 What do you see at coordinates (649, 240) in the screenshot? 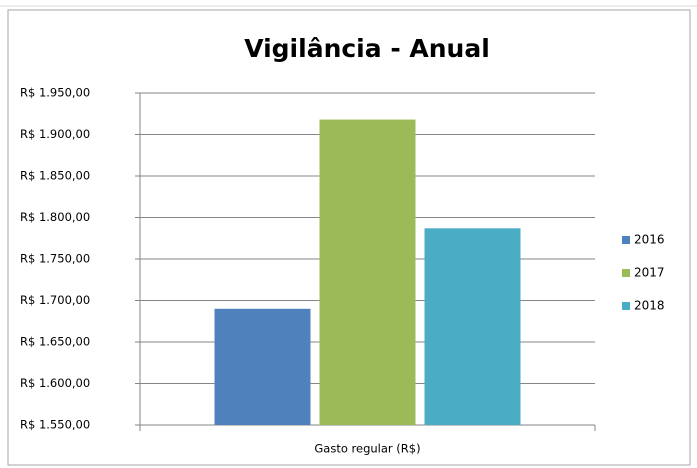
I see `legend-label: 2016` at bounding box center [649, 240].